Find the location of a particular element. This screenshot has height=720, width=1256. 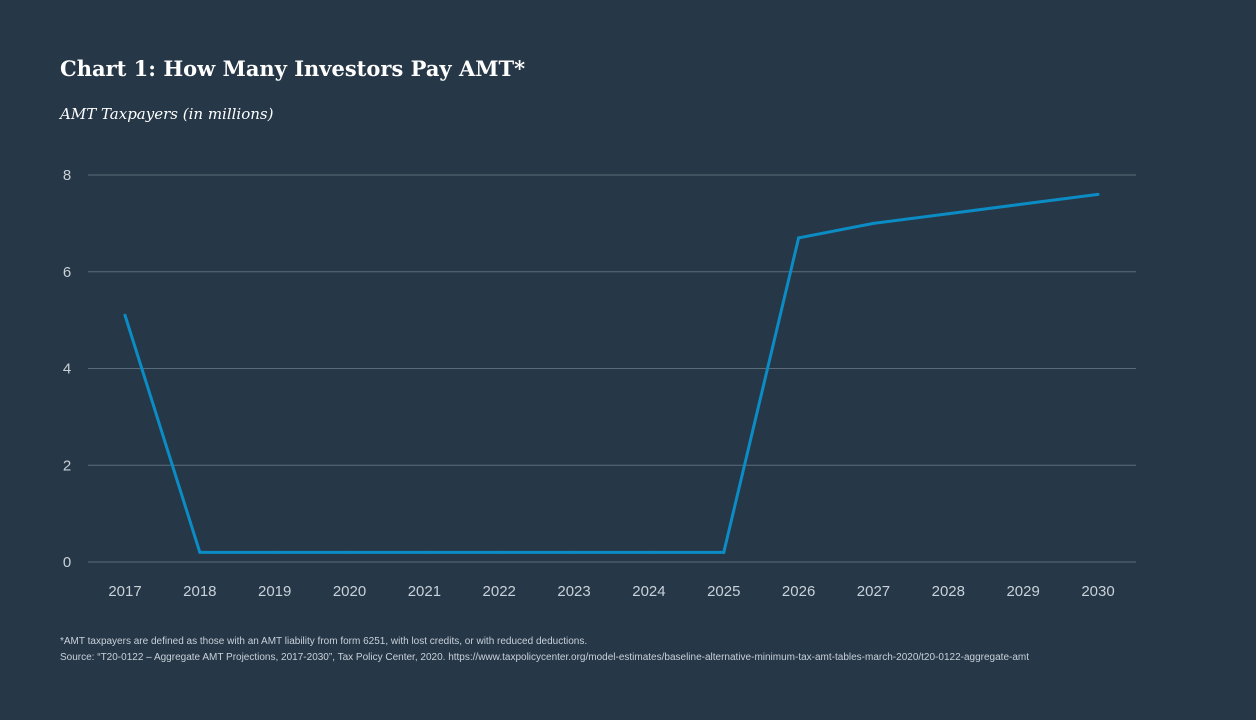

data-point-2024 is located at coordinates (649, 552).